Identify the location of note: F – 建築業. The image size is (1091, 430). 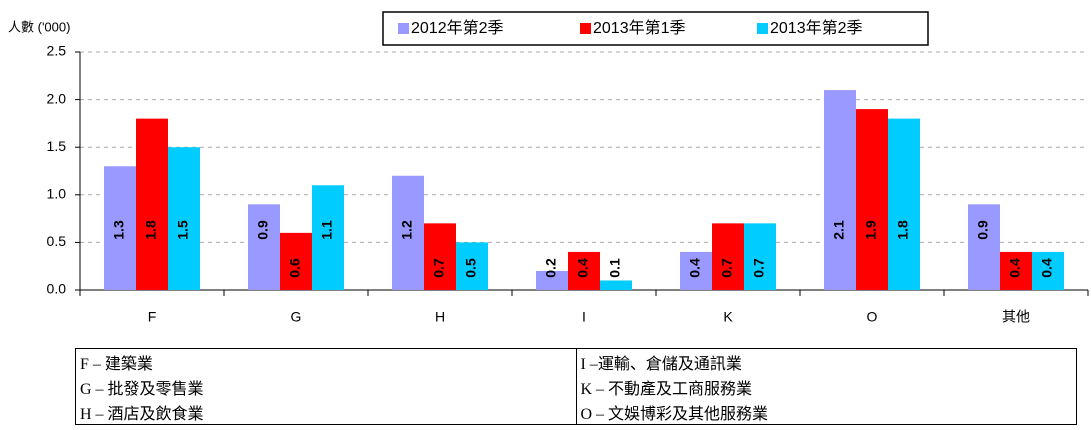
(326, 361).